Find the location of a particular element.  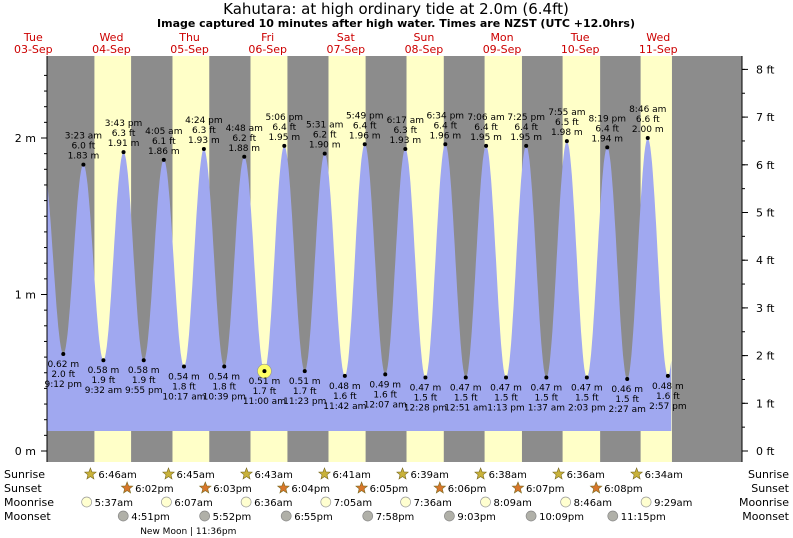

low-tide-metres: 0.48 m is located at coordinates (668, 387).